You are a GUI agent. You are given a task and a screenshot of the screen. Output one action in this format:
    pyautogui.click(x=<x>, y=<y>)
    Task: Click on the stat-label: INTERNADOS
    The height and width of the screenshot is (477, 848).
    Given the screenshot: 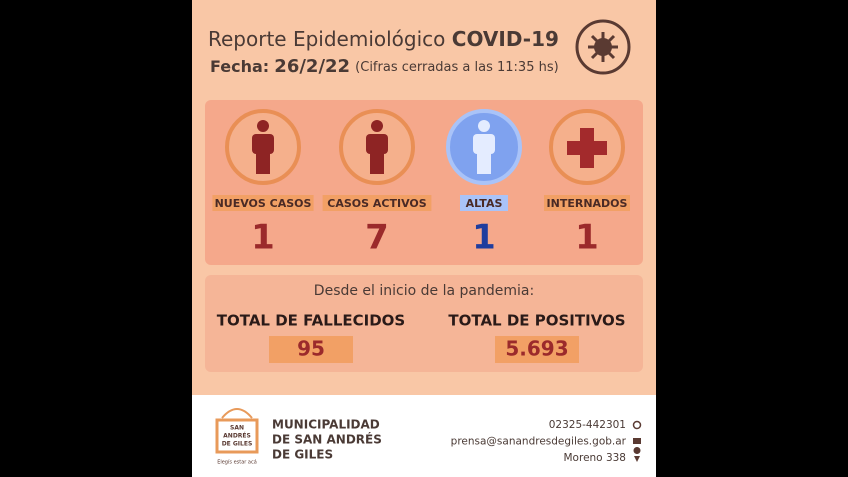 What is the action you would take?
    pyautogui.click(x=587, y=203)
    